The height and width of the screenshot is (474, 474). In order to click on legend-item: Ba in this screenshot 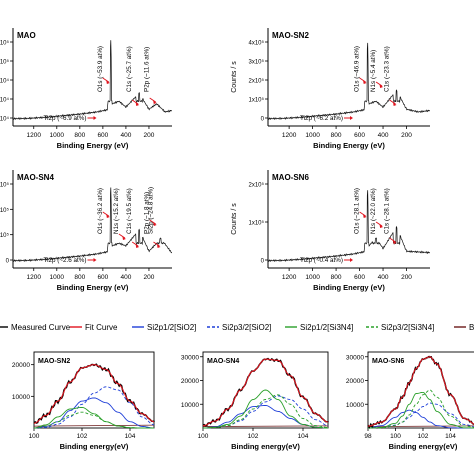, I will do `click(464, 327)`.